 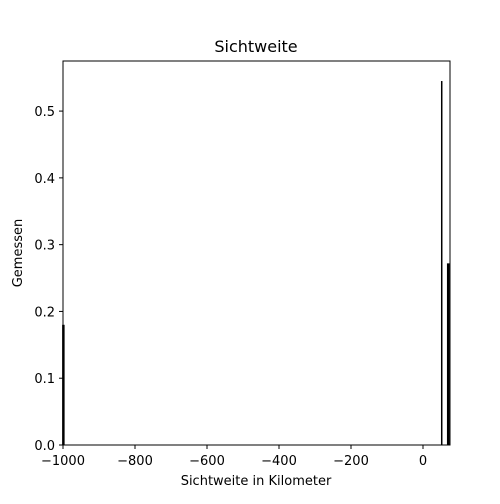 I want to click on y-tick-label: 0.5, so click(x=44, y=112).